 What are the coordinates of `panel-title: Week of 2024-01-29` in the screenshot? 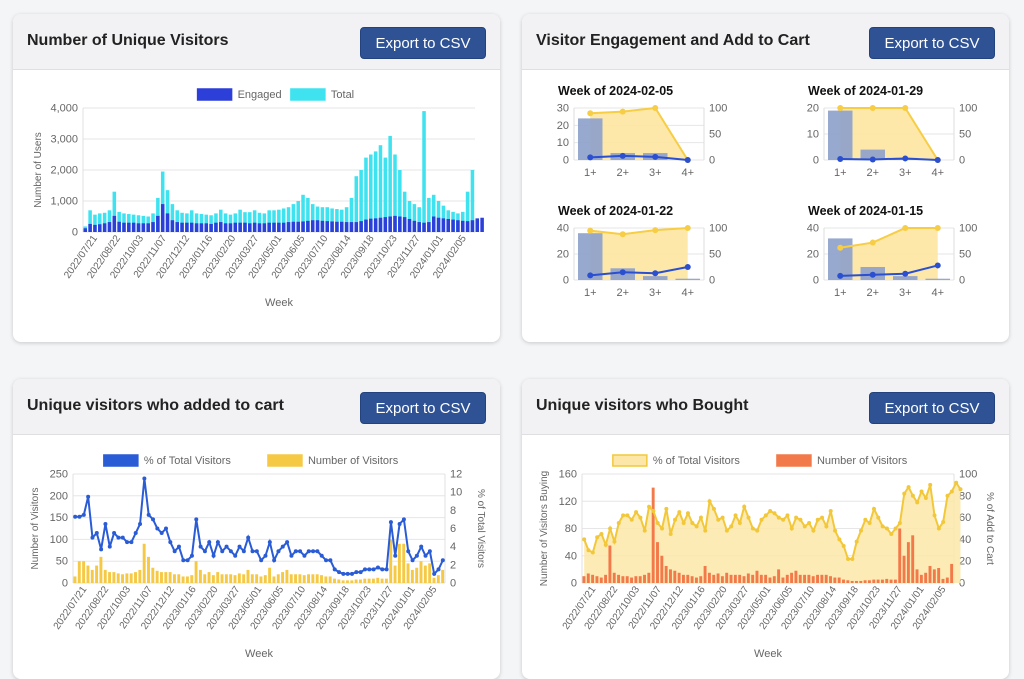 It's located at (865, 91).